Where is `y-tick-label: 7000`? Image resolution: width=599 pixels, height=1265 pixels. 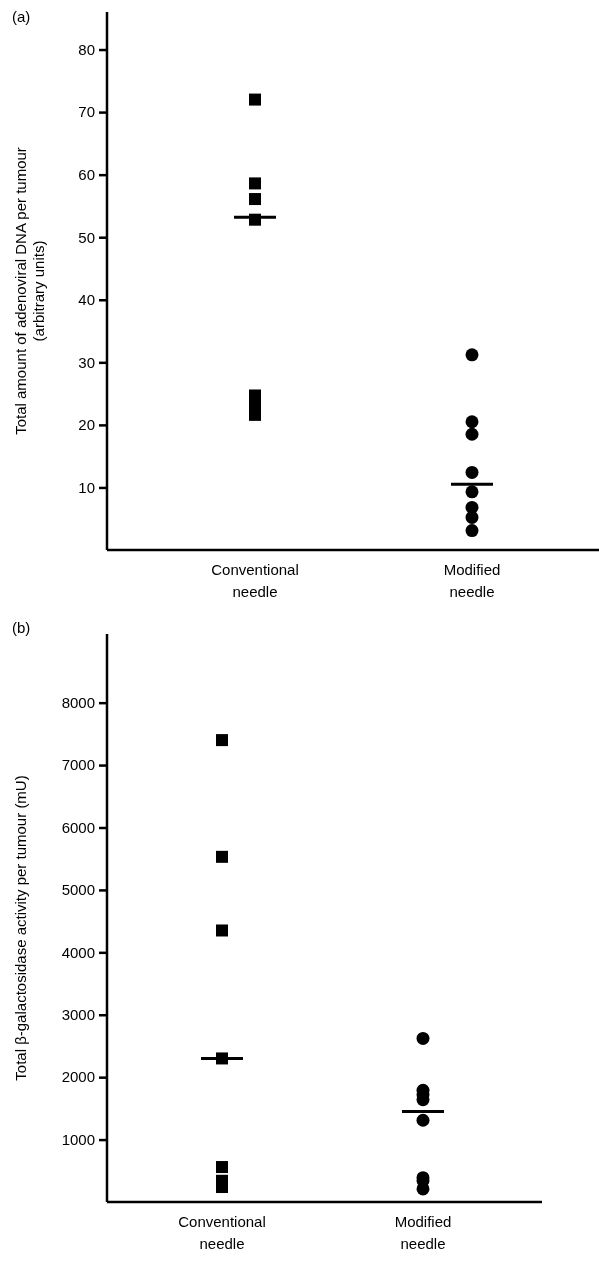 y-tick-label: 7000 is located at coordinates (78, 765).